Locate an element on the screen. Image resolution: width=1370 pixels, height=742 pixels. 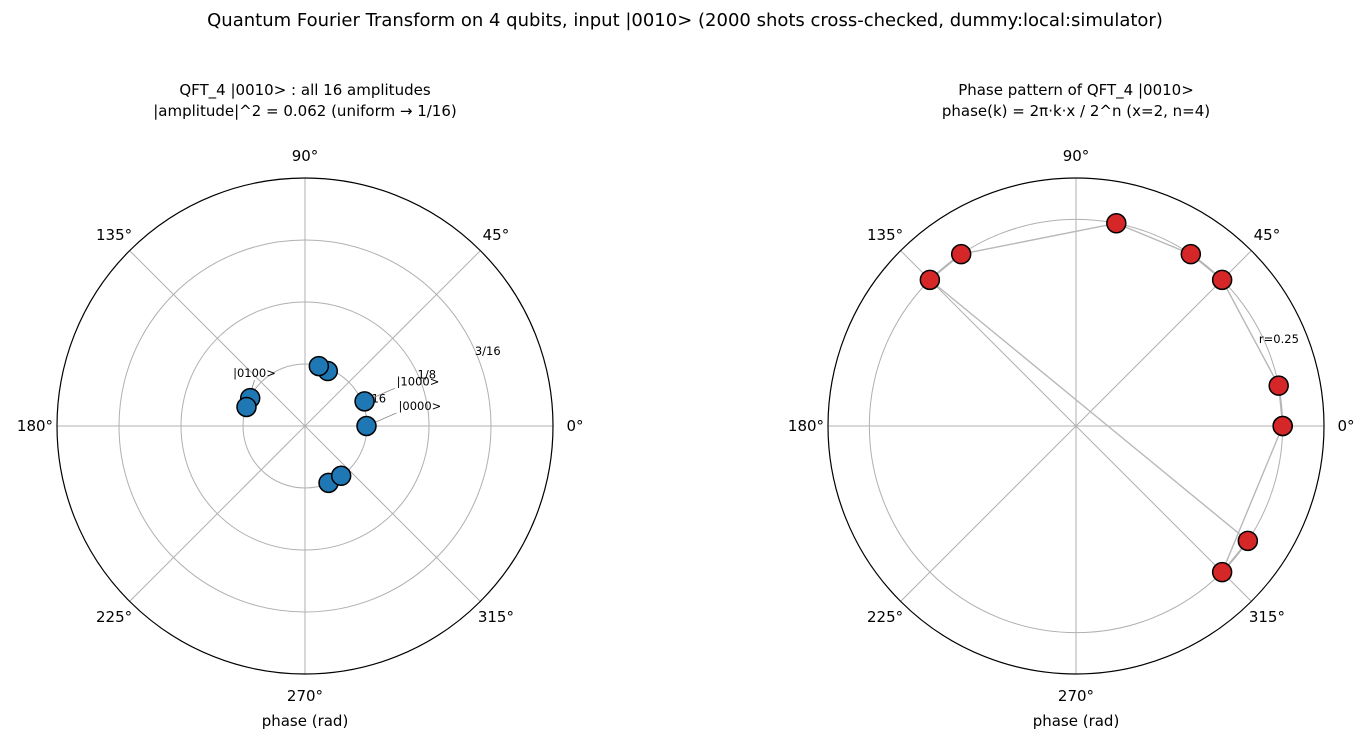
ring-gridline is located at coordinates (305, 426).